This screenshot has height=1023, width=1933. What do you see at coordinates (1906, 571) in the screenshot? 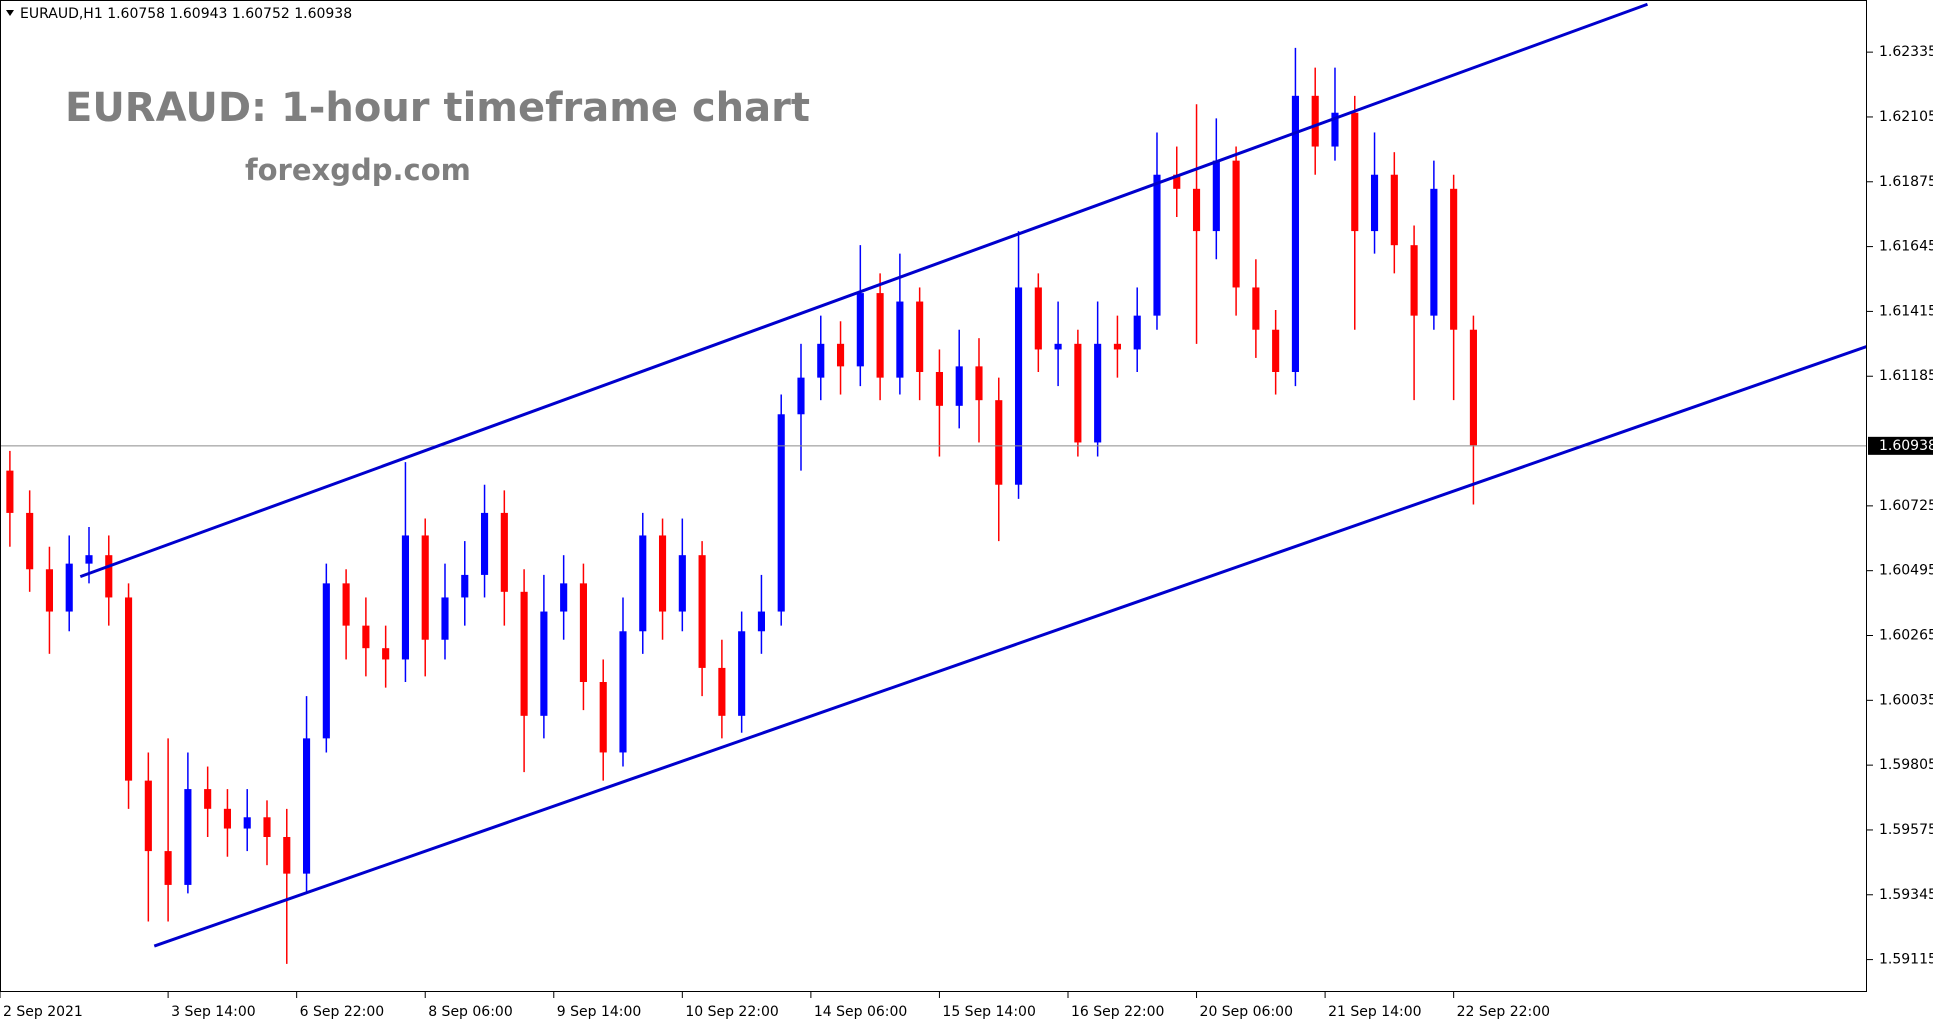
I see `y-tick-label: 1.60495` at bounding box center [1906, 571].